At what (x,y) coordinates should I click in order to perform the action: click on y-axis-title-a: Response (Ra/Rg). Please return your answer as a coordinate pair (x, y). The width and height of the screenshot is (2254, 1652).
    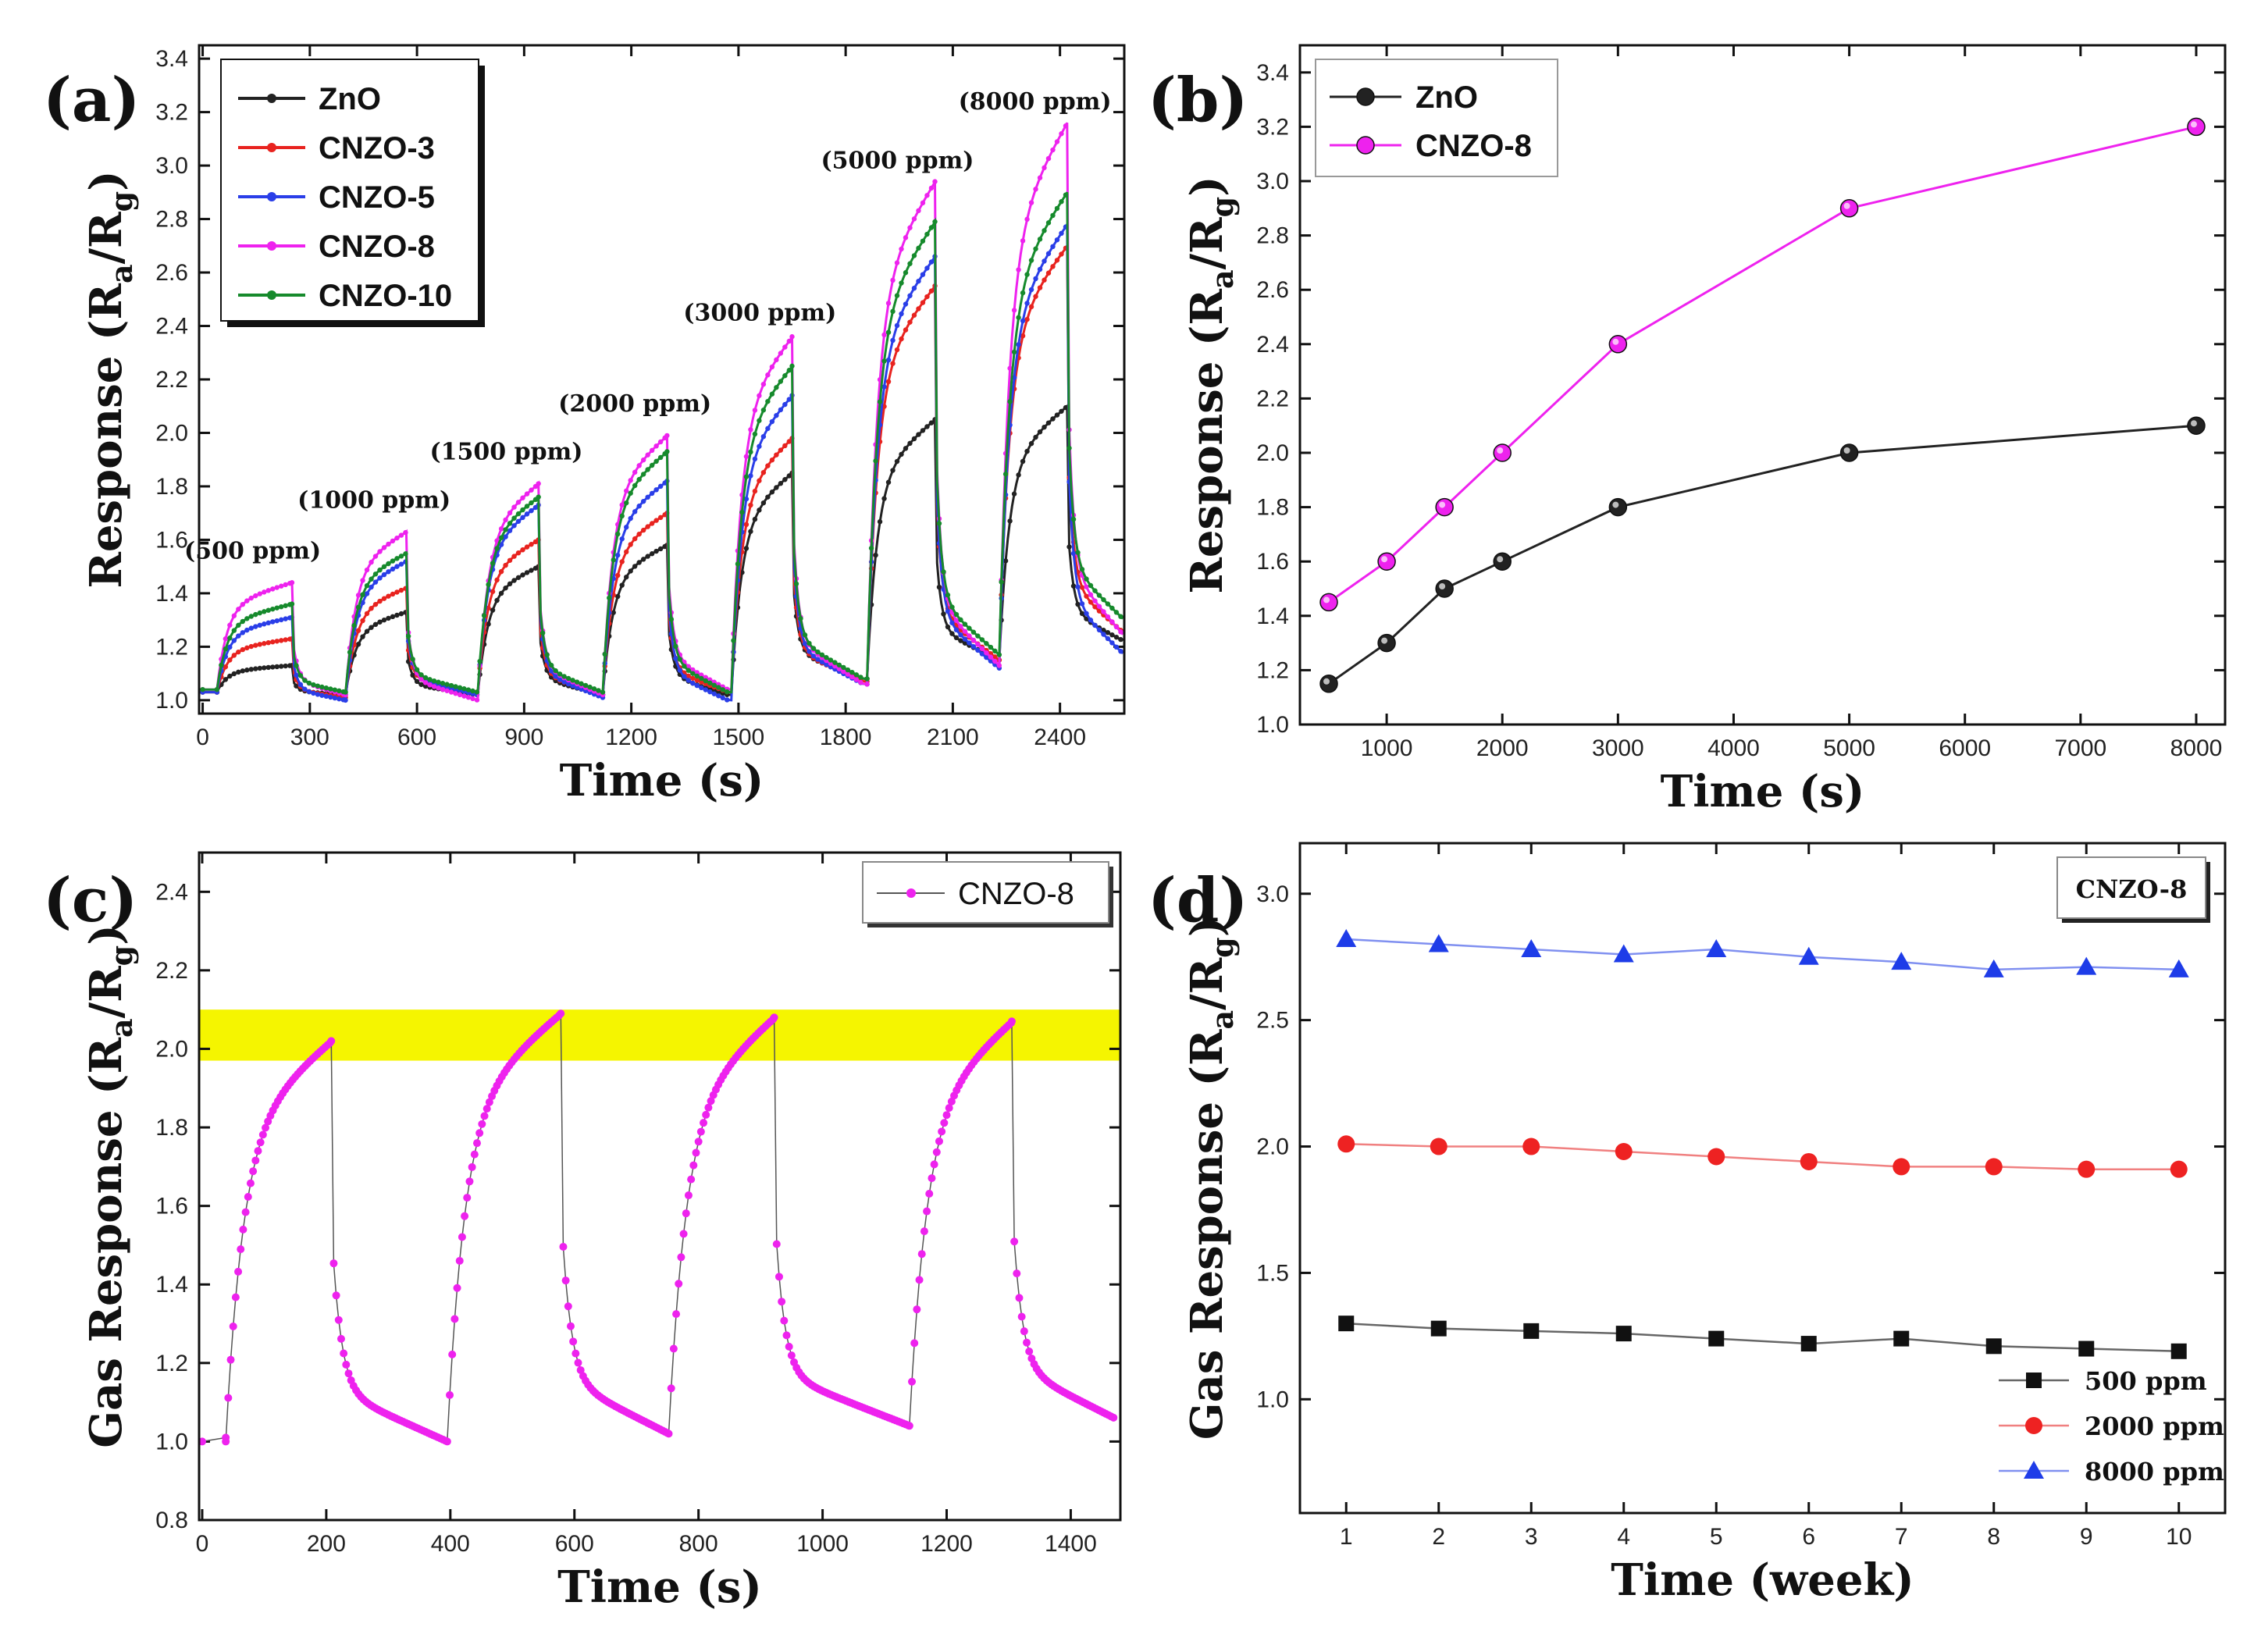
    Looking at the image, I should click on (109, 379).